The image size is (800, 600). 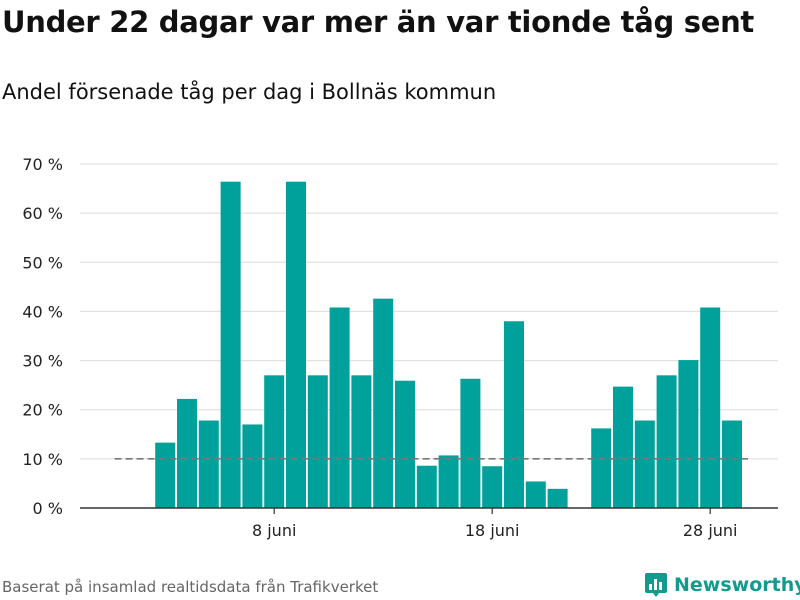 I want to click on x-tick-label: 18 juni, so click(x=492, y=530).